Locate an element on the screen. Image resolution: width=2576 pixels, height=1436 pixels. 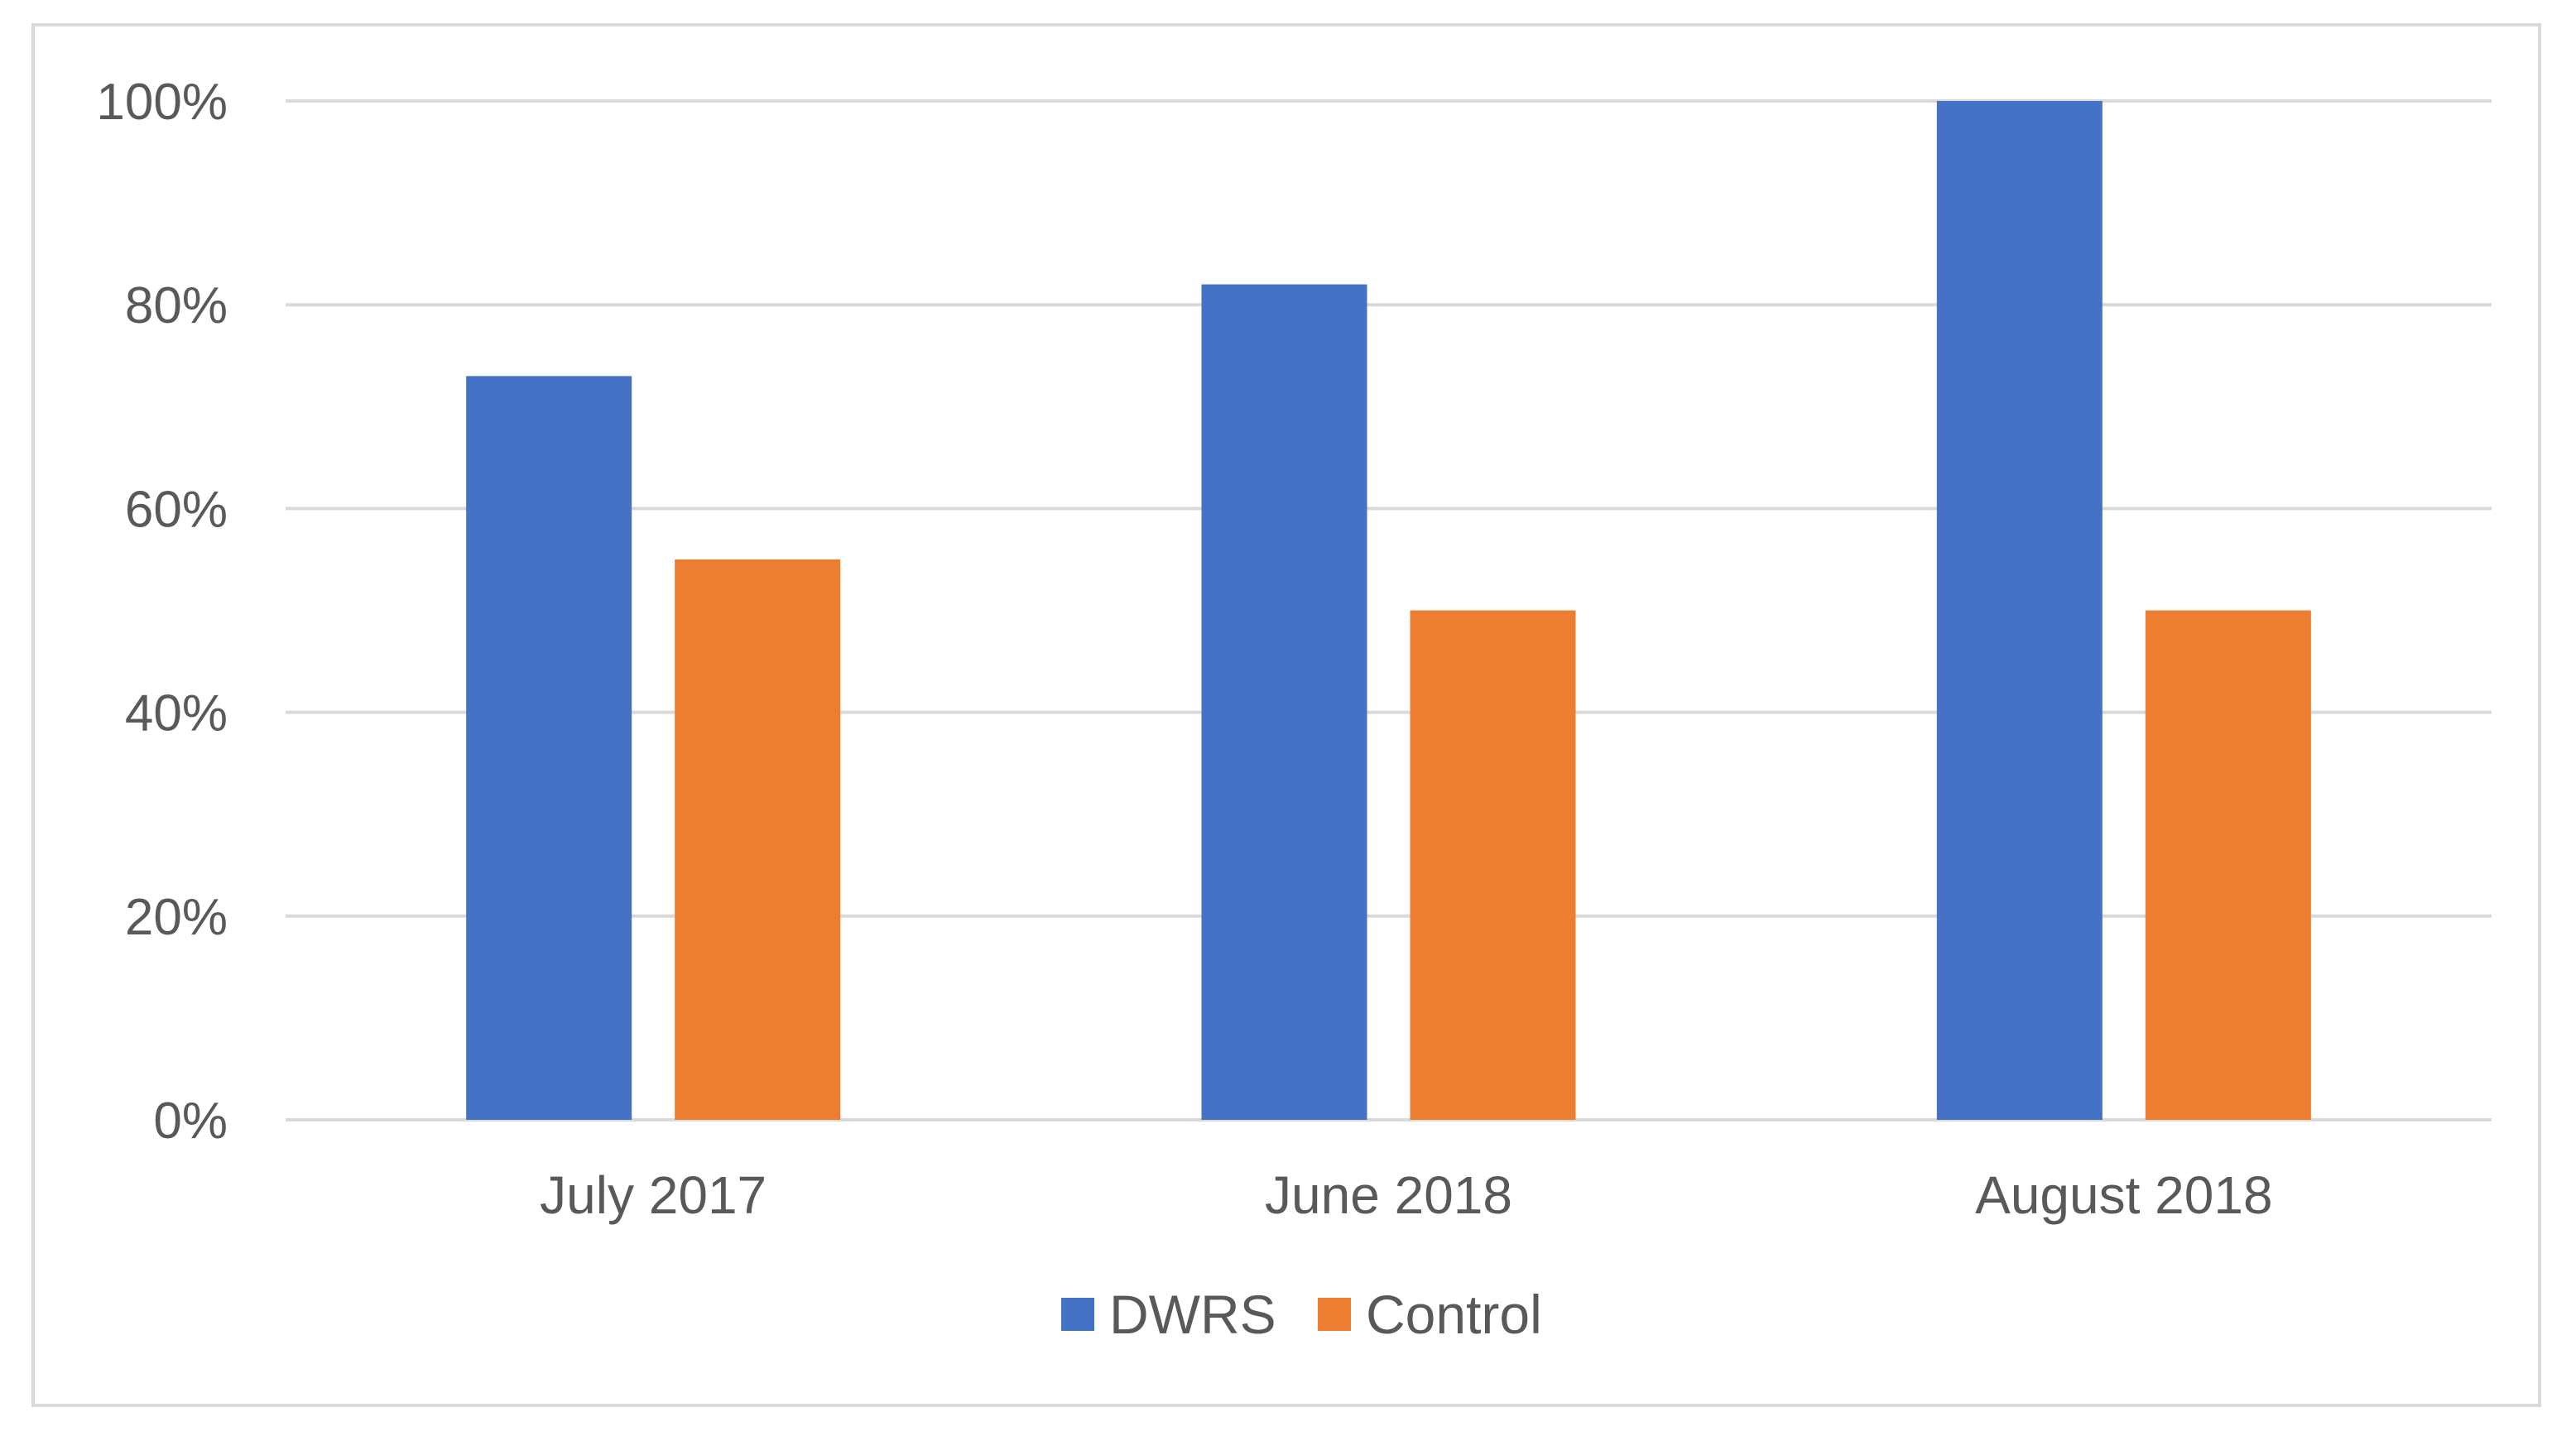
x-category-label: August 2018 is located at coordinates (2123, 1195).